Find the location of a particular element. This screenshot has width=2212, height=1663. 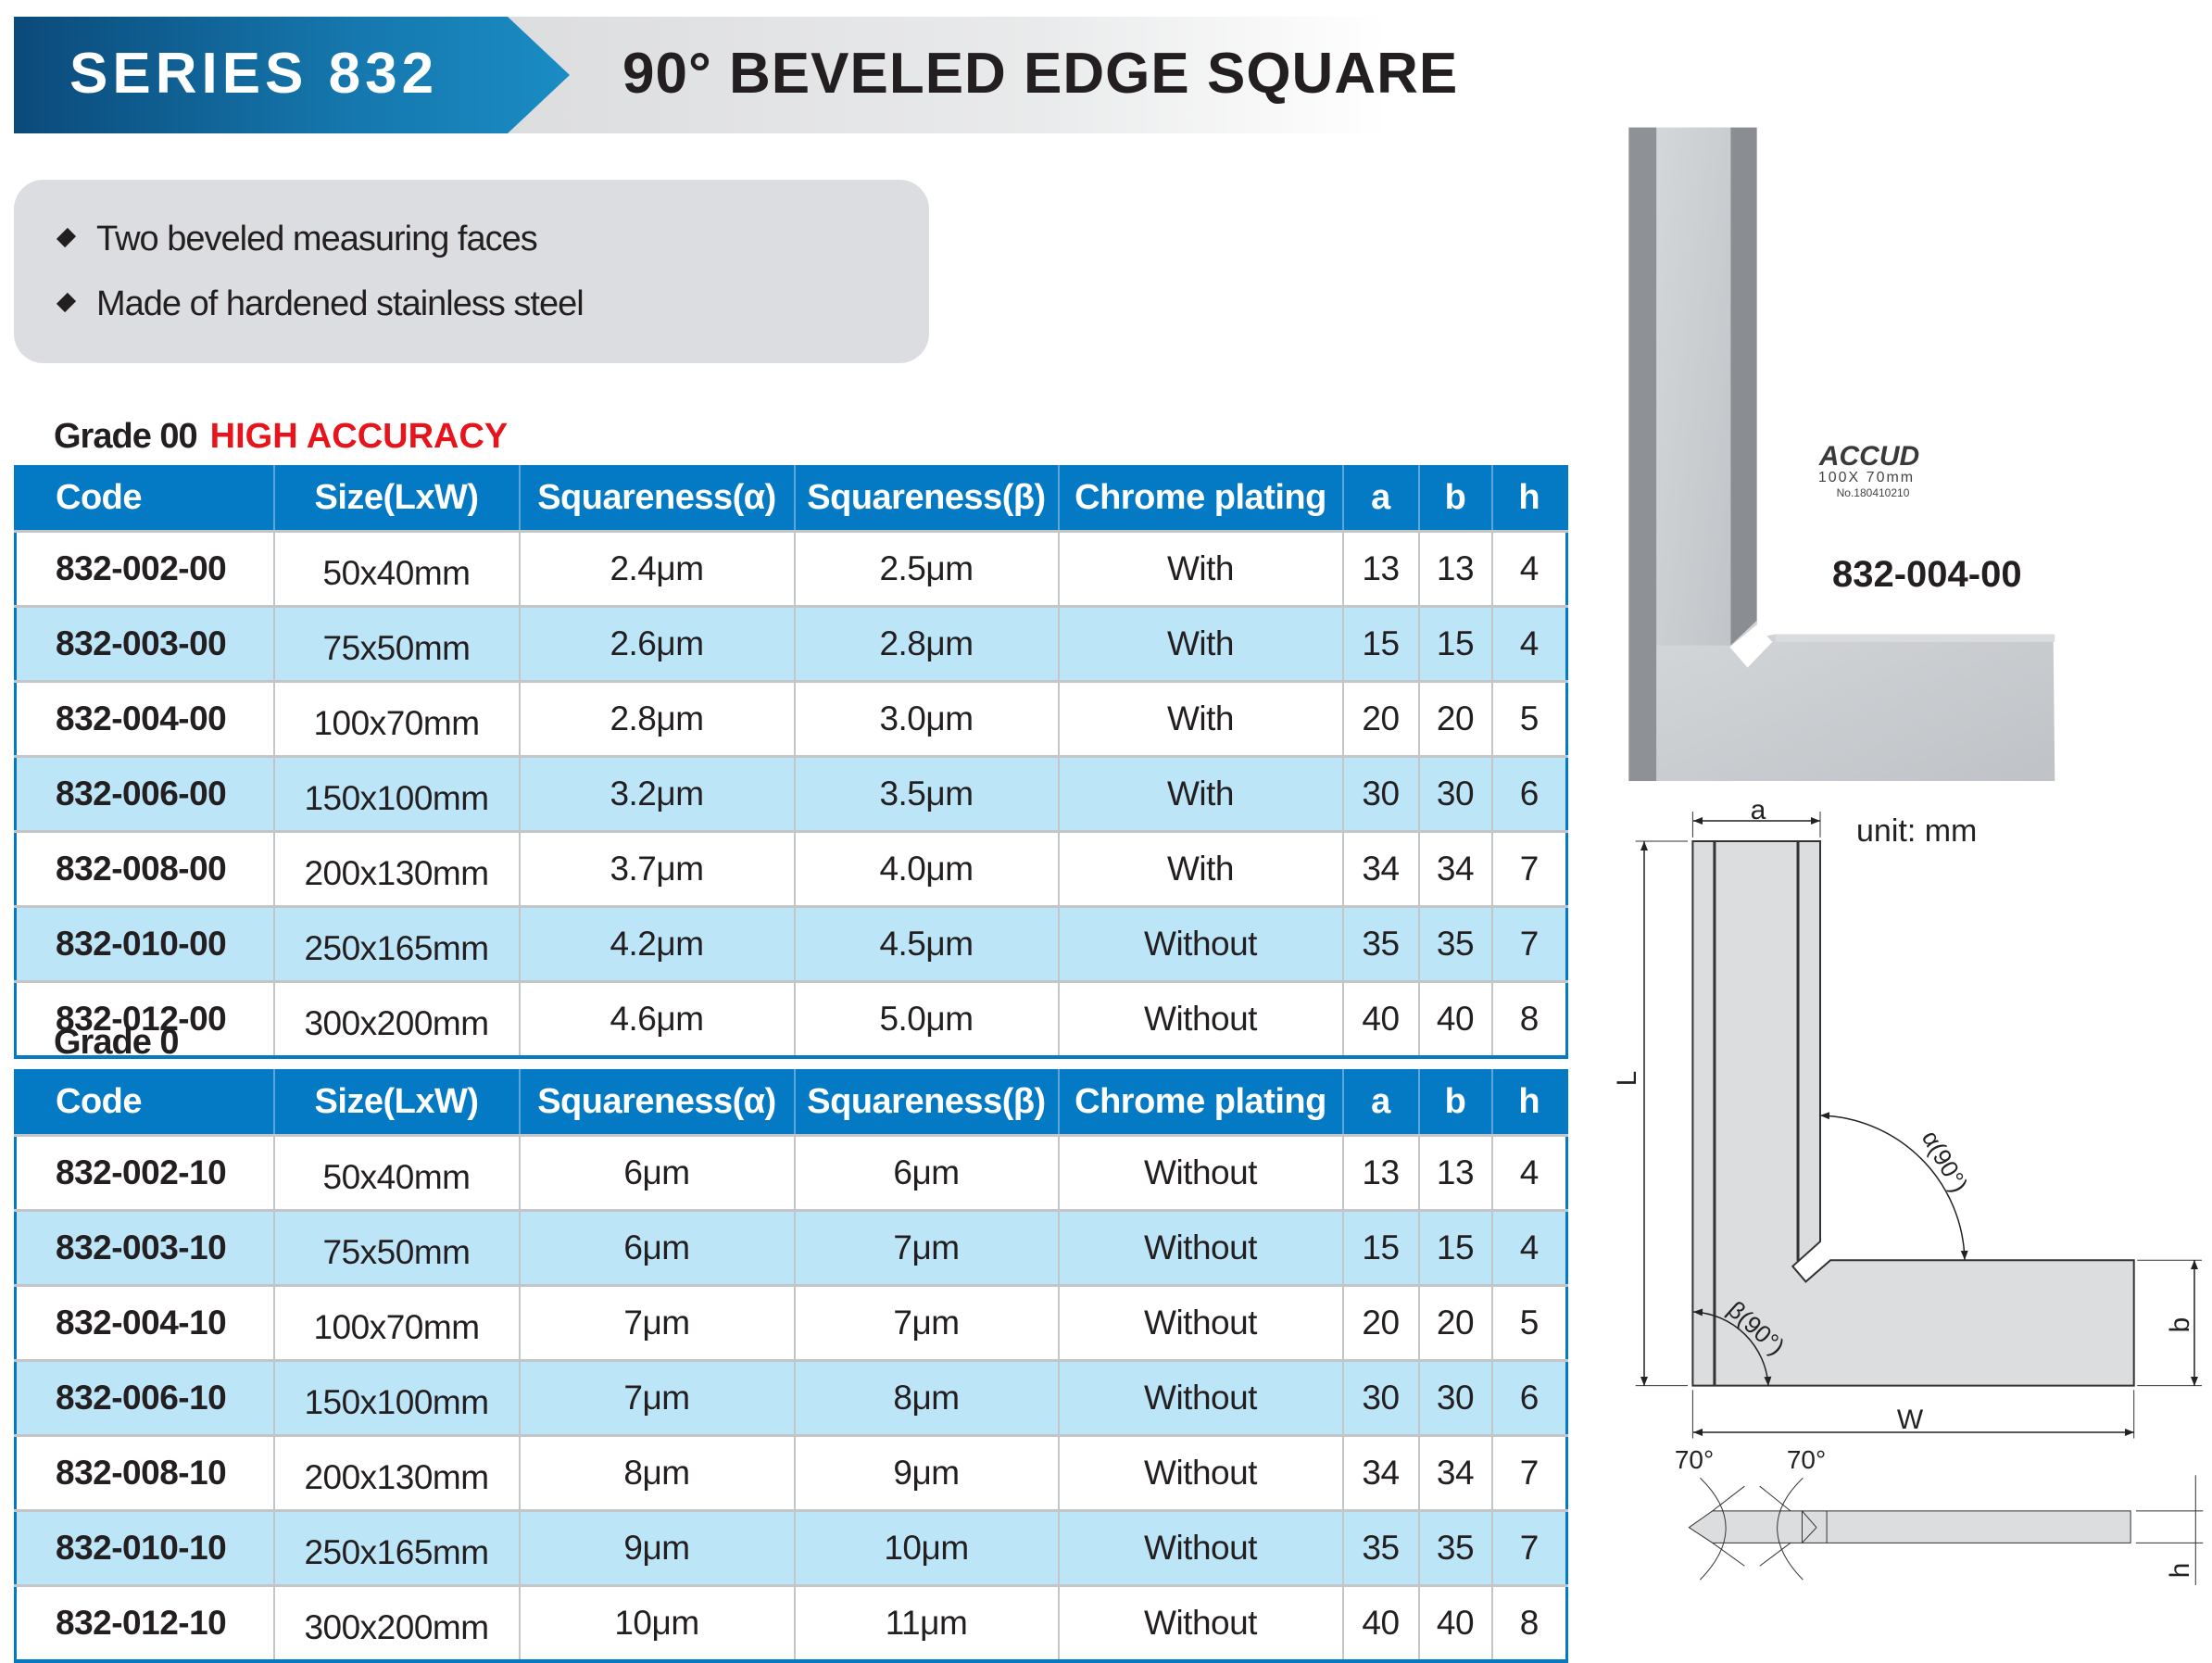

column-header: Code is located at coordinates (144, 1102).